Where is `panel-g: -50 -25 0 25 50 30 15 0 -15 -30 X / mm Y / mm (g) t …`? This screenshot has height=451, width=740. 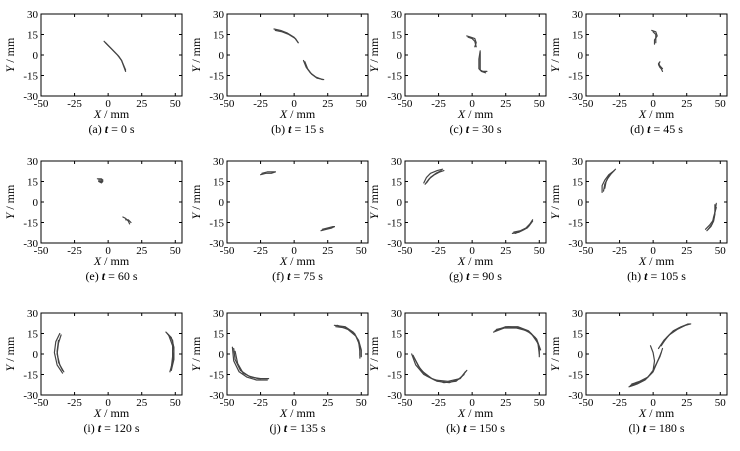 panel-g: -50 -25 0 25 50 30 15 0 -15 -30 X / mm Y / mm (g) t … is located at coordinates (457, 219).